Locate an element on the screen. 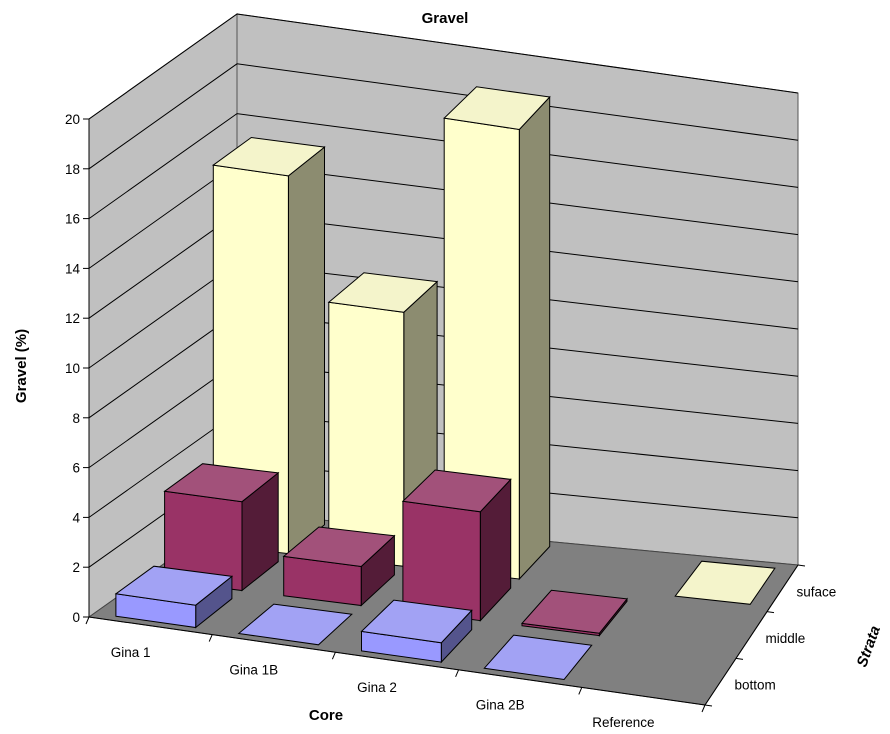 This screenshot has width=890, height=734. y-tick-label: 0 is located at coordinates (76, 617).